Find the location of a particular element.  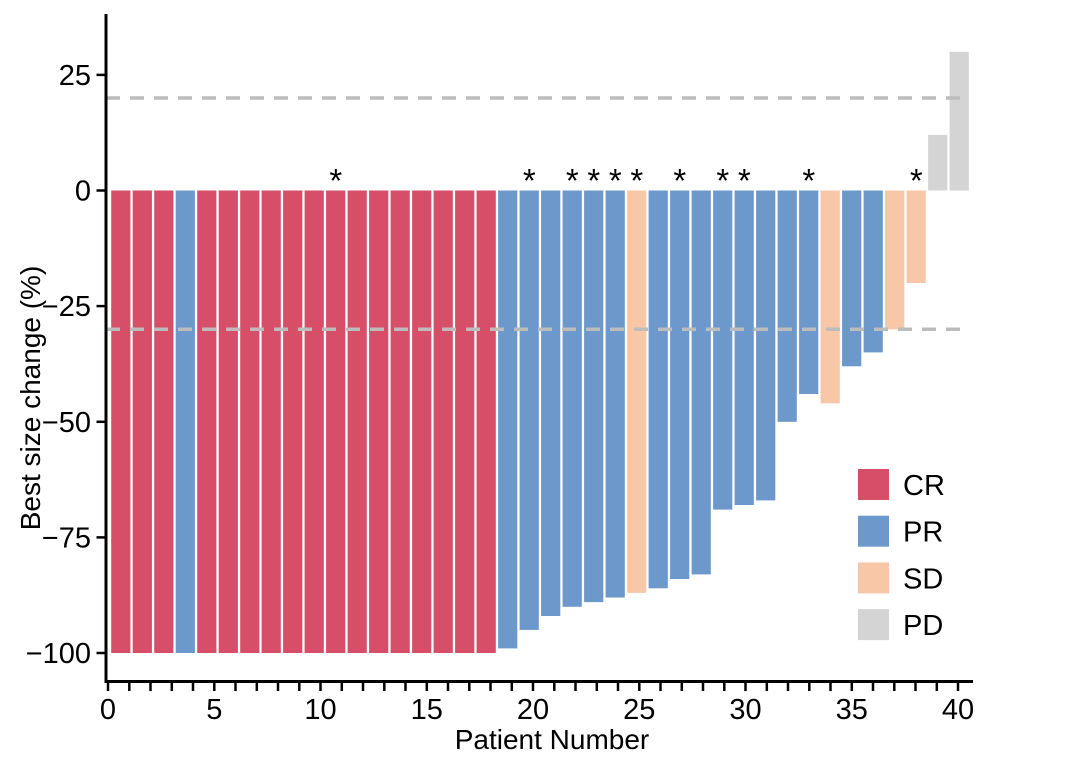

x-tick-label-25: 25 is located at coordinates (639, 710).